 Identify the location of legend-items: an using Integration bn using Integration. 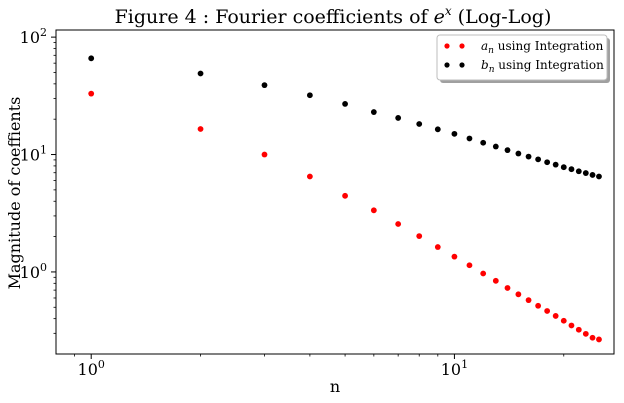
(524, 57).